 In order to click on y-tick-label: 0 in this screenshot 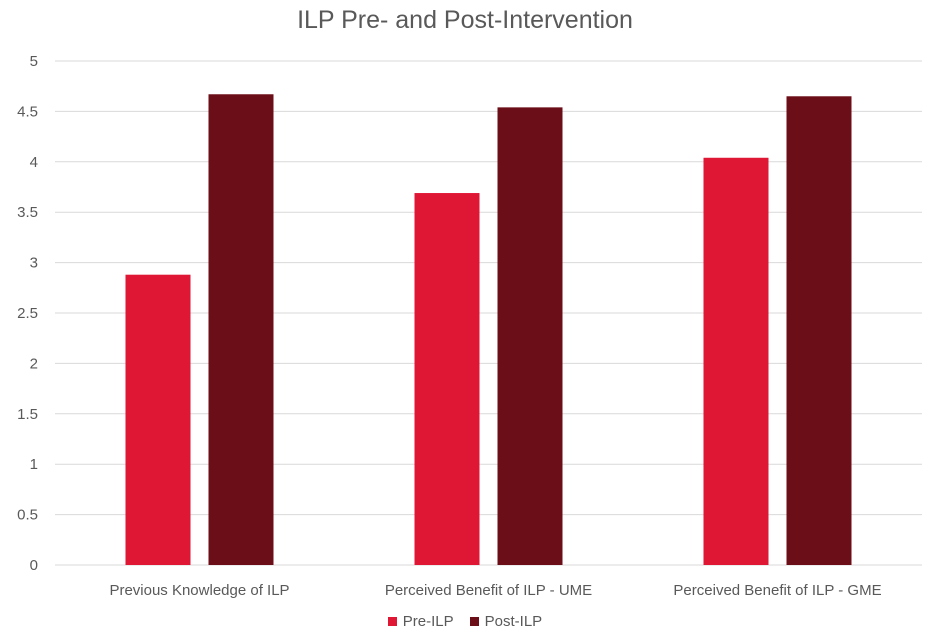, I will do `click(34, 565)`.